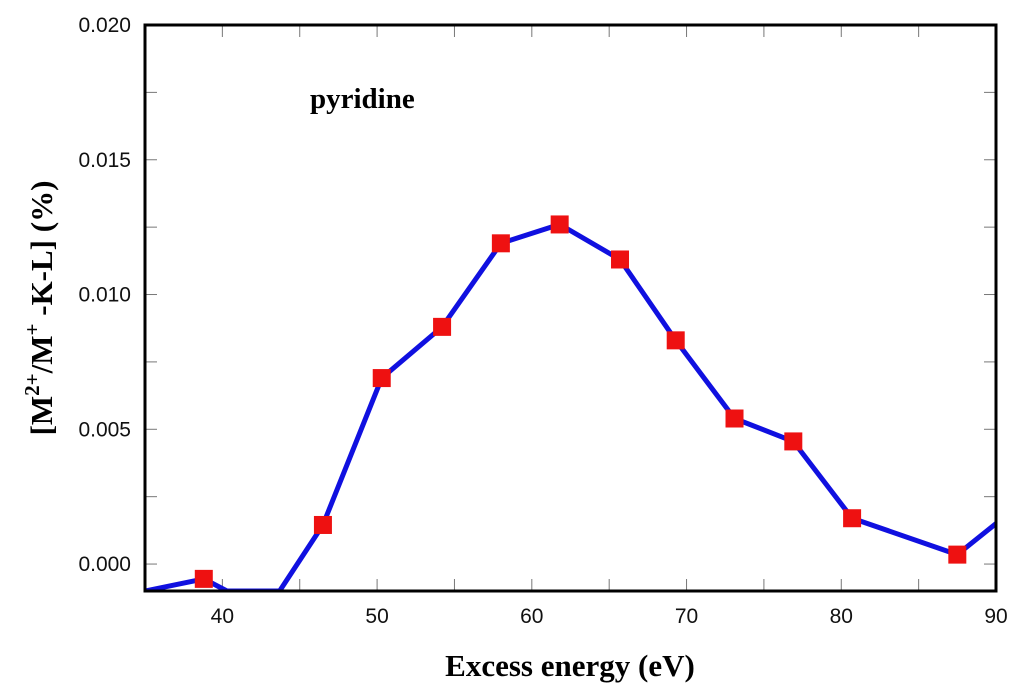 This screenshot has width=1011, height=685. Describe the element at coordinates (531, 616) in the screenshot. I see `x-tick-label: 60` at that location.